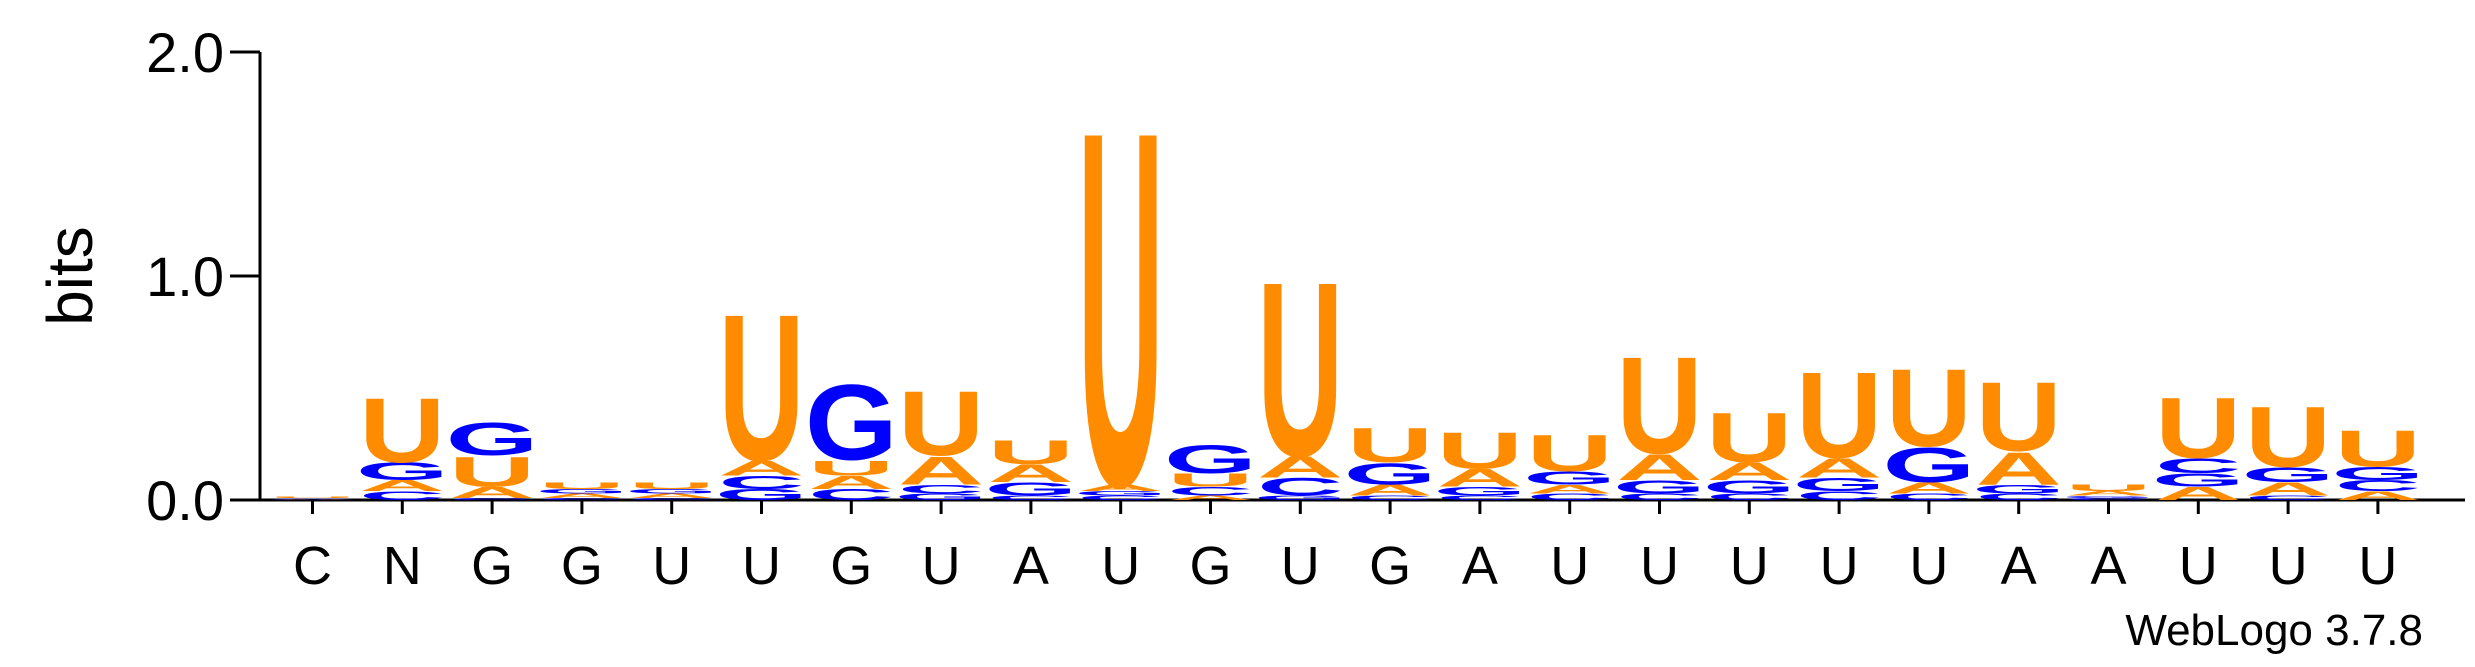  I want to click on y-tick-label: 0.0, so click(185, 500).